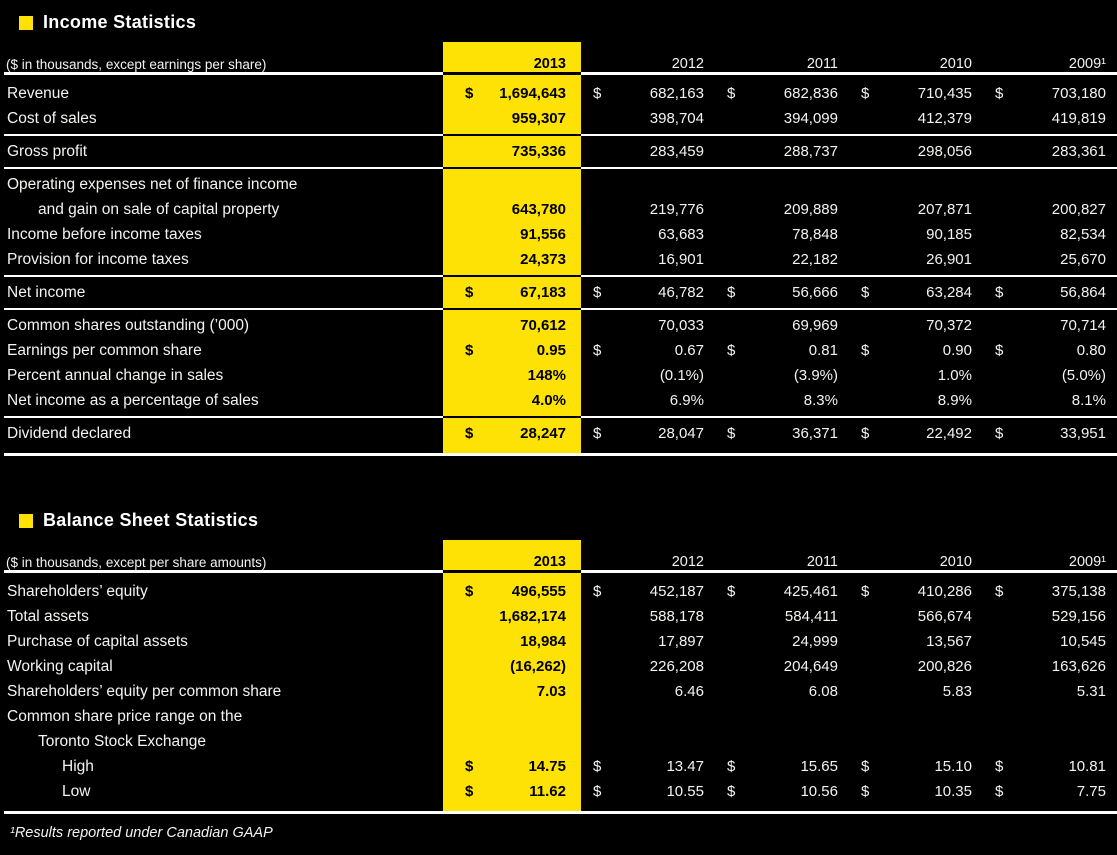  Describe the element at coordinates (689, 691) in the screenshot. I see `cell-value: 6.46` at that location.